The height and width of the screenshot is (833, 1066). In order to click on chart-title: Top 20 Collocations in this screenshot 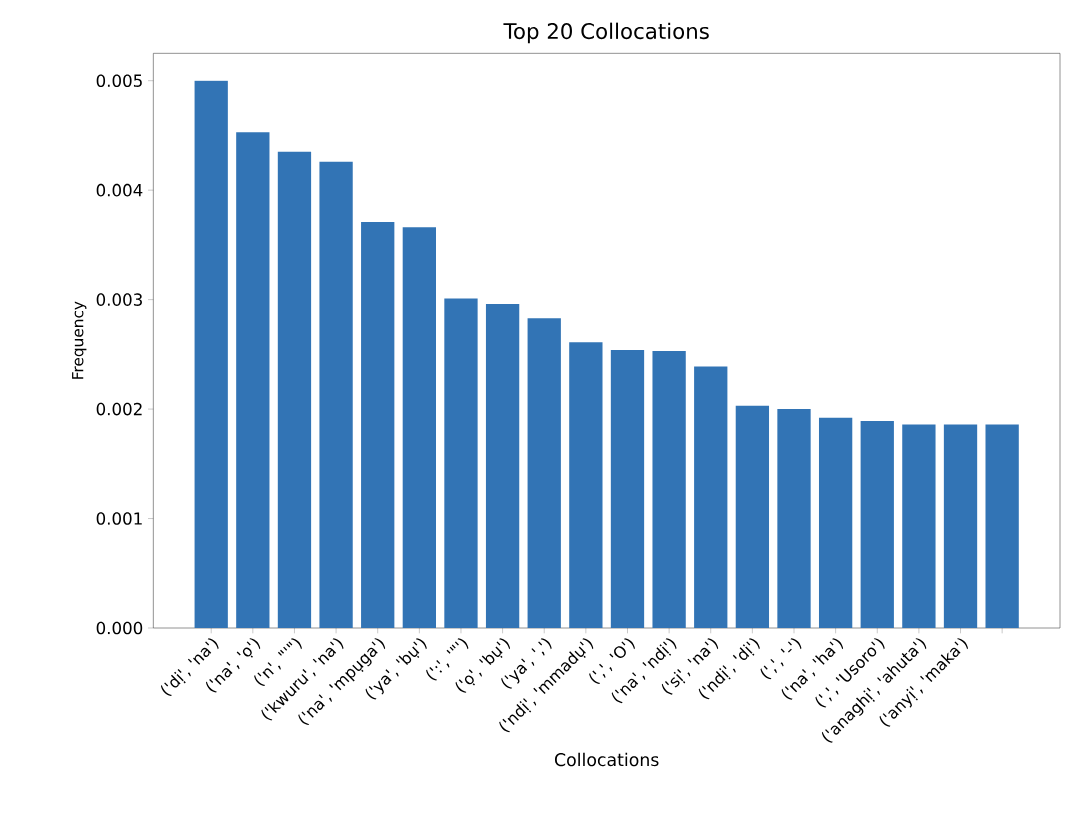, I will do `click(606, 33)`.